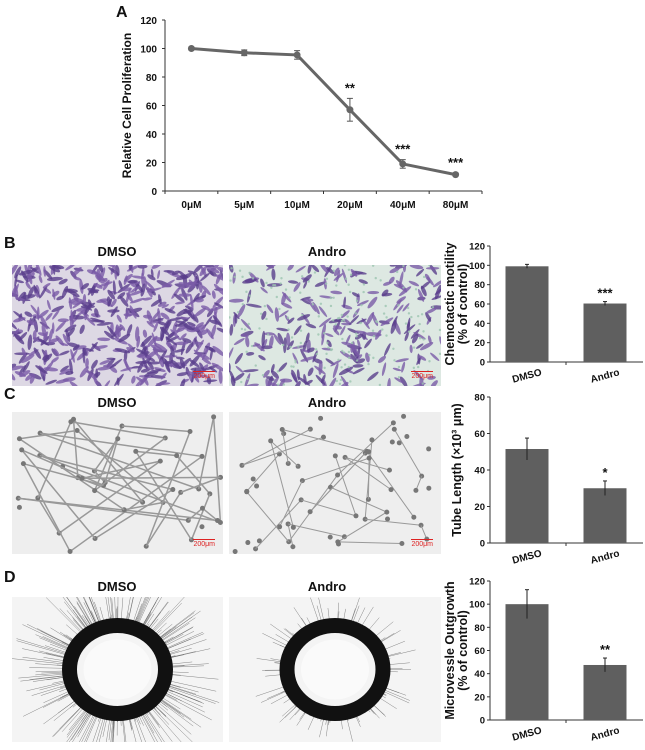  I want to click on micrograph-texture, so click(335, 483).